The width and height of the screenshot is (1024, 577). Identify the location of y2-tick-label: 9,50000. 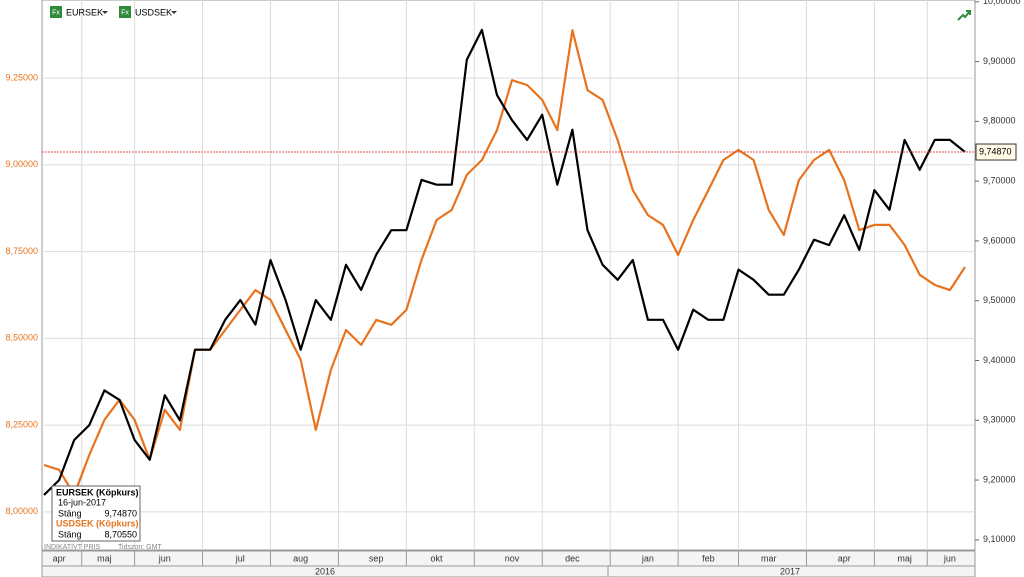
(999, 300).